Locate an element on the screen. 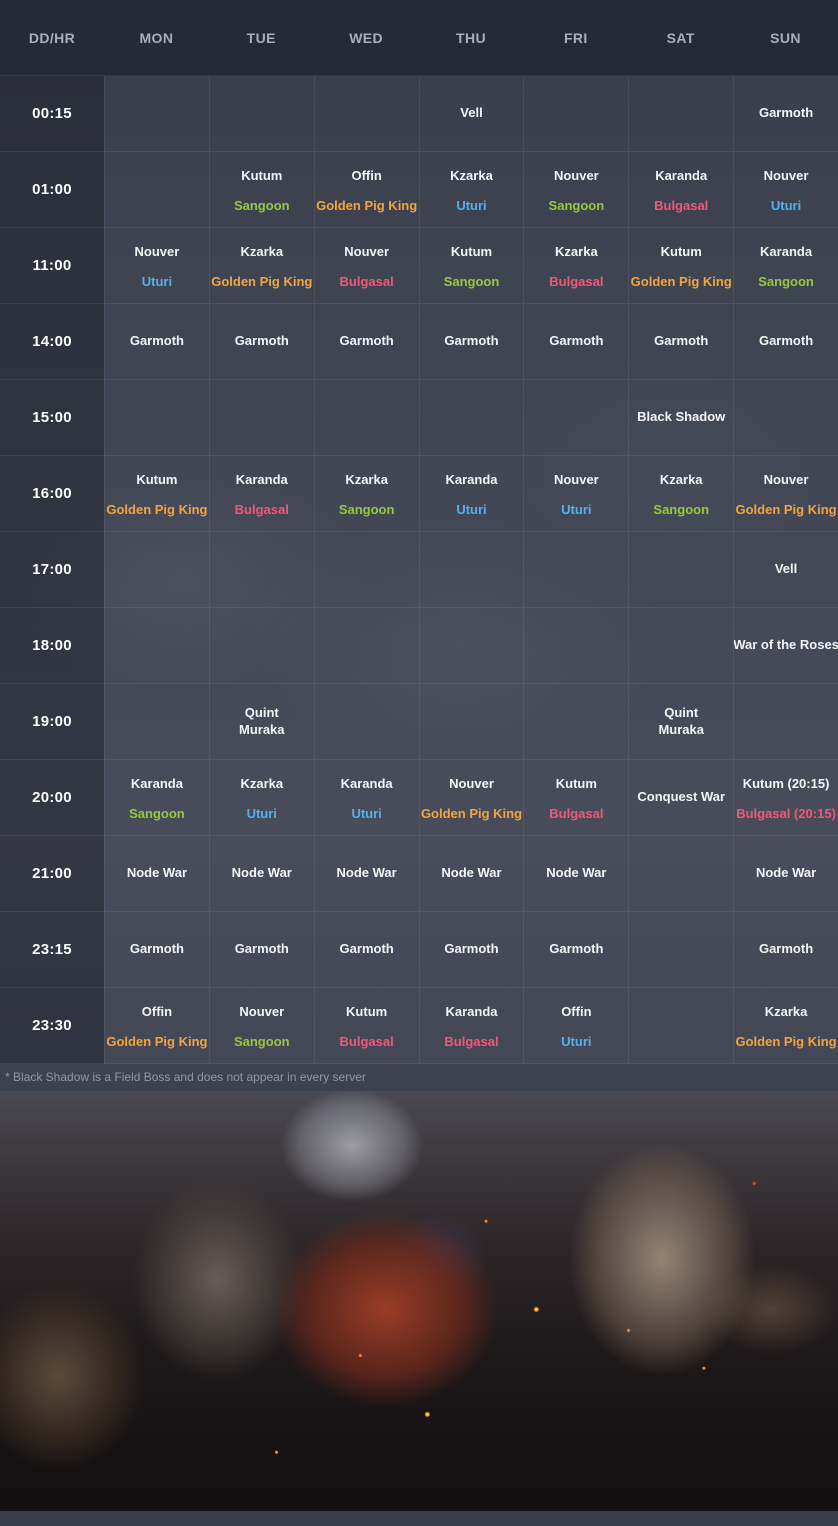  schedule-cell: Kzarka Bulgasal is located at coordinates (576, 266).